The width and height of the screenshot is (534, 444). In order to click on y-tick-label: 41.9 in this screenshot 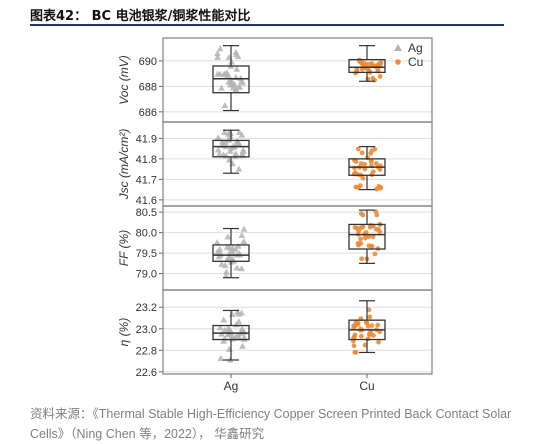, I will do `click(146, 139)`.